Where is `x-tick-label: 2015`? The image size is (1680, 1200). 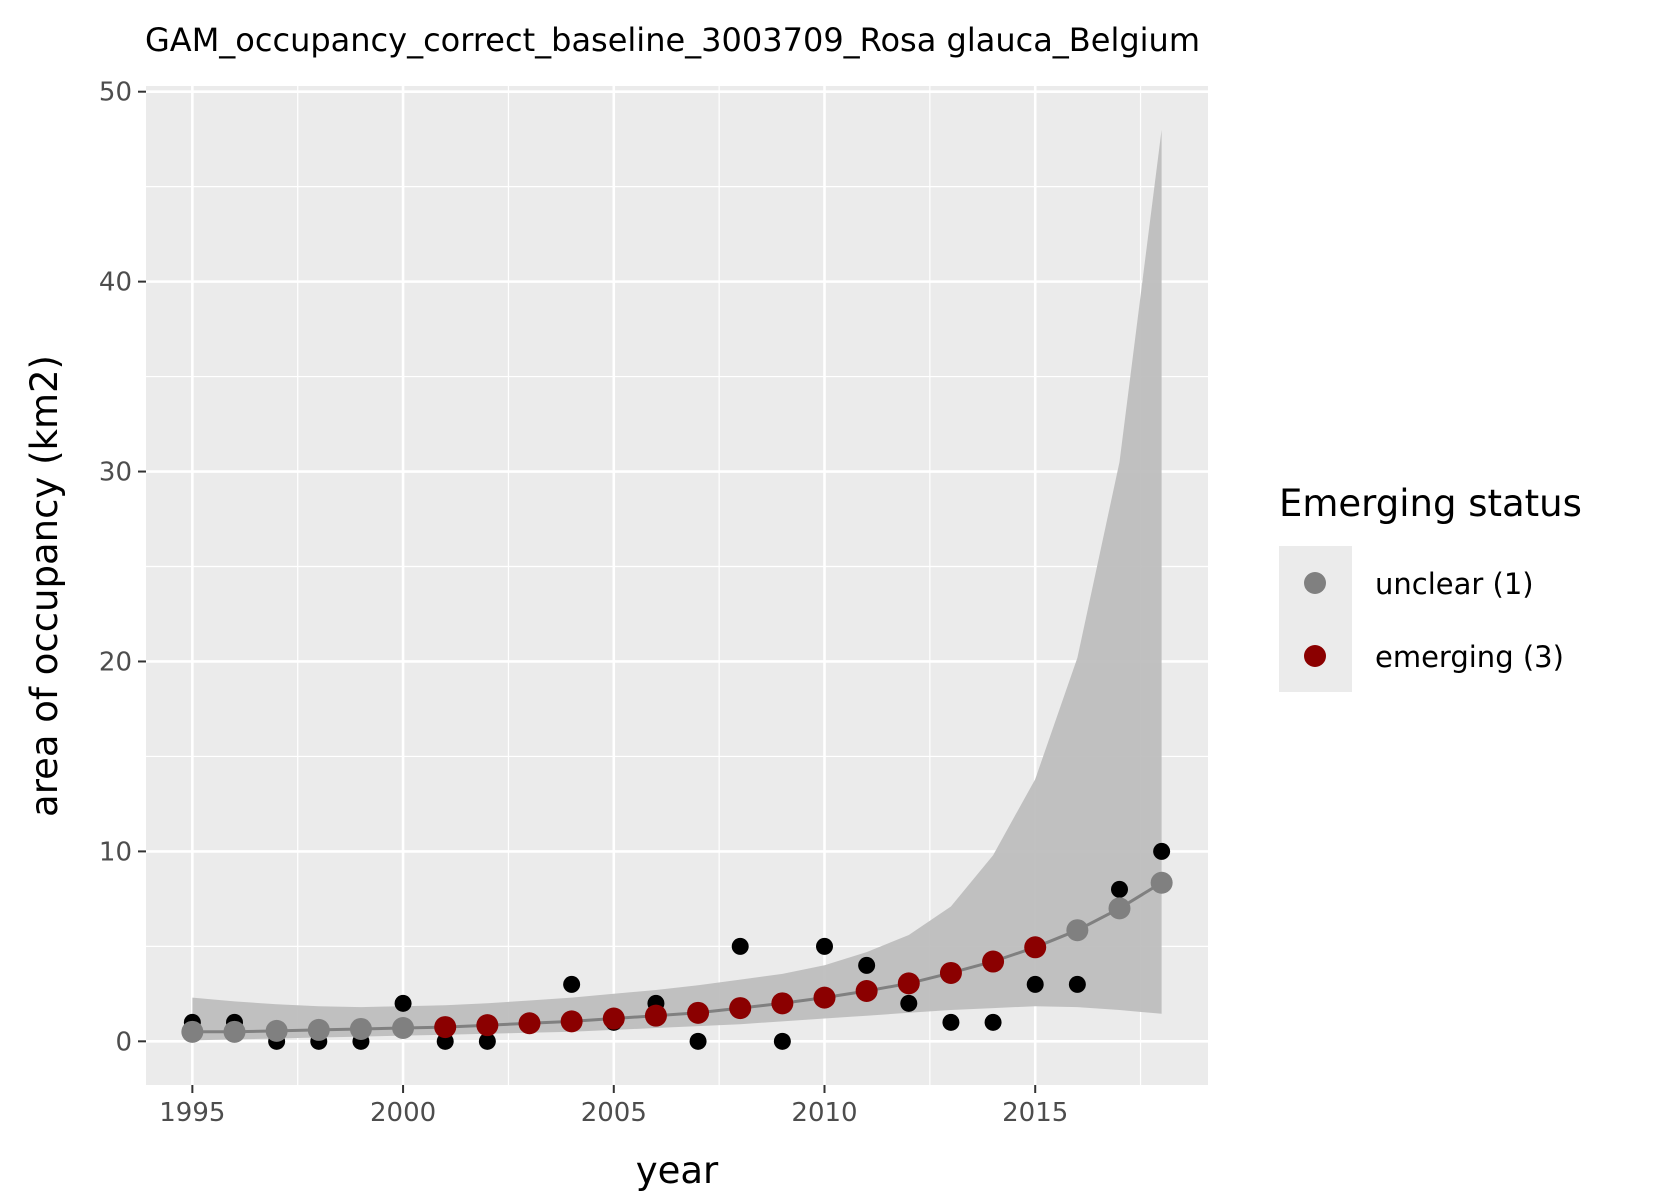 x-tick-label: 2015 is located at coordinates (1035, 1113).